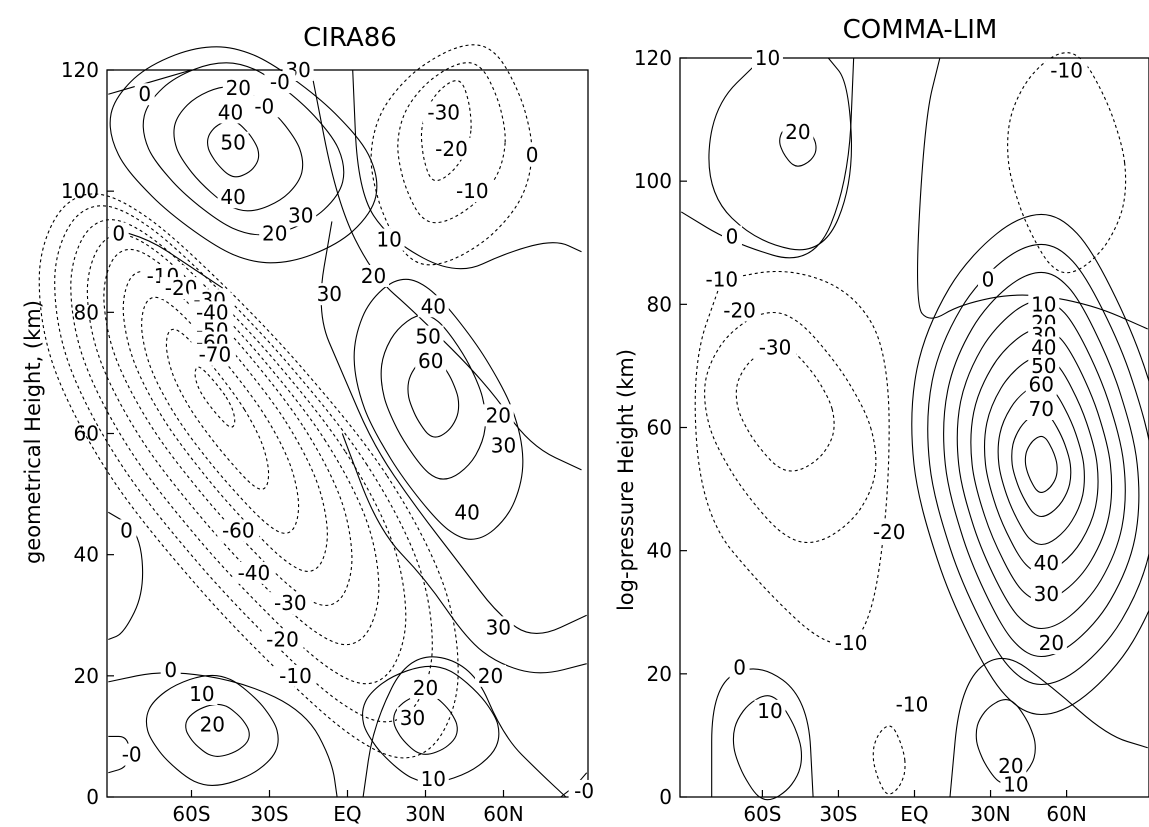  What do you see at coordinates (425, 814) in the screenshot?
I see `left-x-tick-label: 30N` at bounding box center [425, 814].